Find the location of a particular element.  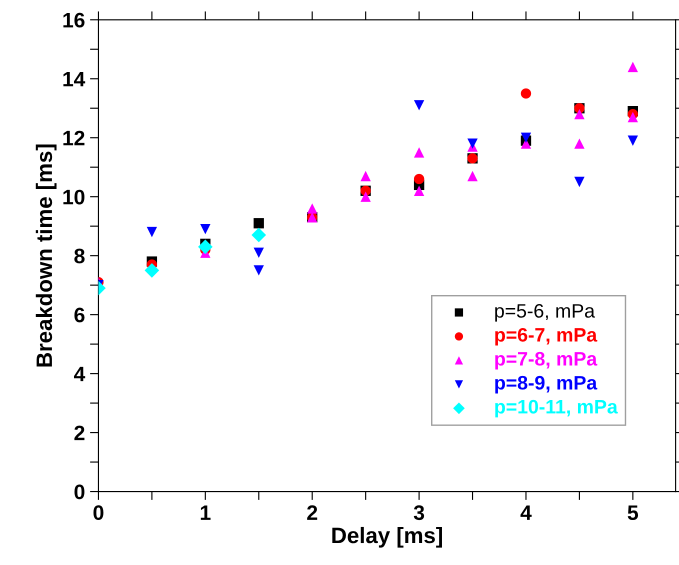

x-tick-label: 0 is located at coordinates (98, 512).